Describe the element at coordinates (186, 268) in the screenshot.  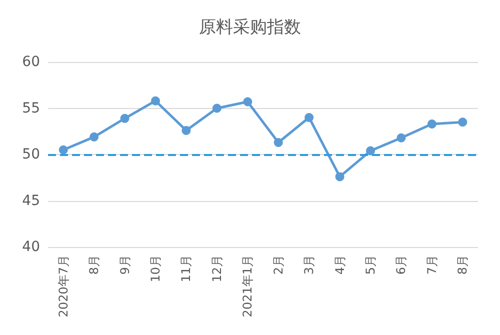
I see `x-tick-label: 11月` at that location.